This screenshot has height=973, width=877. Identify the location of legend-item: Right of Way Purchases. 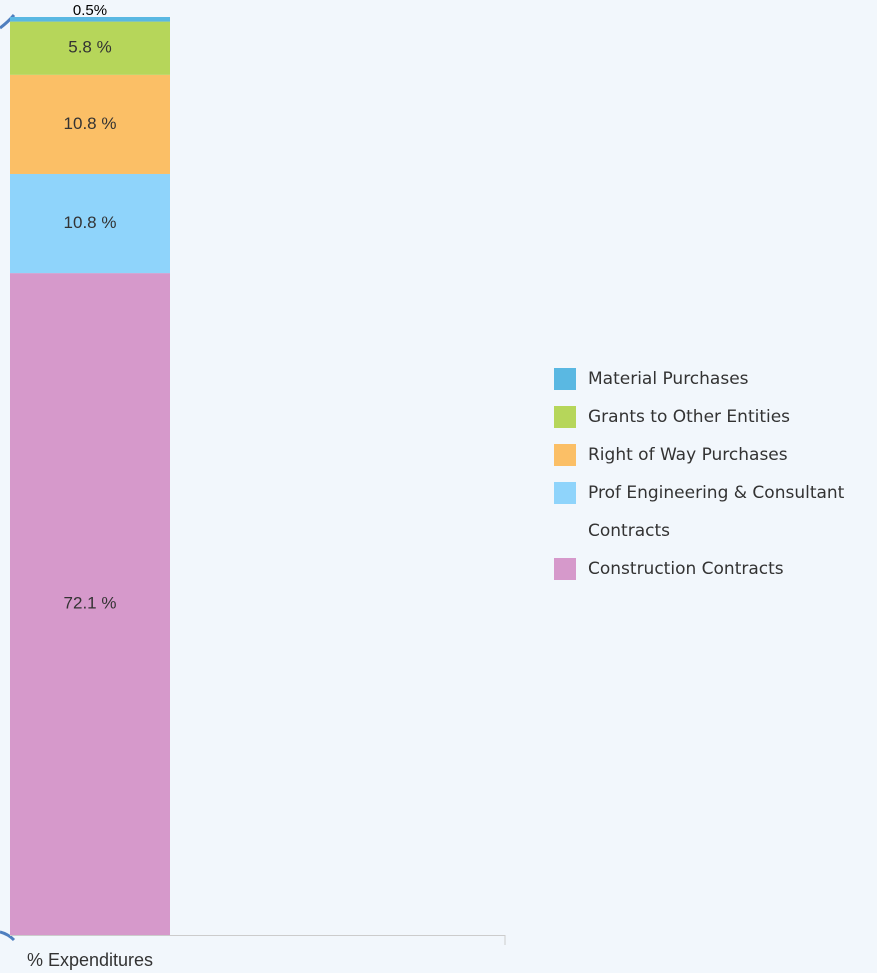
(714, 455).